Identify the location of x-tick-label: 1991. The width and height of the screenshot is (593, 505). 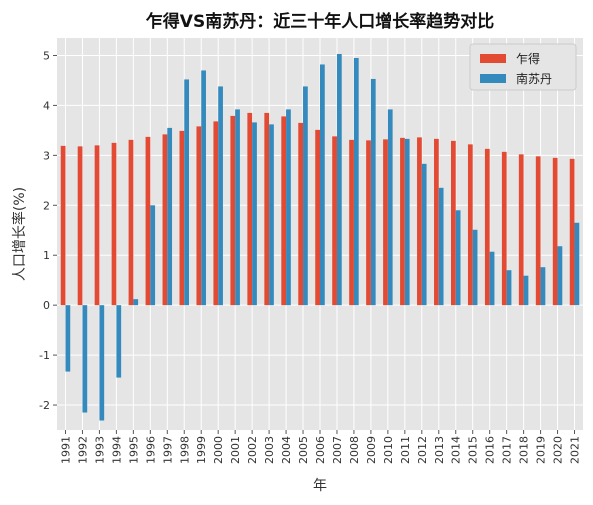
(65, 450).